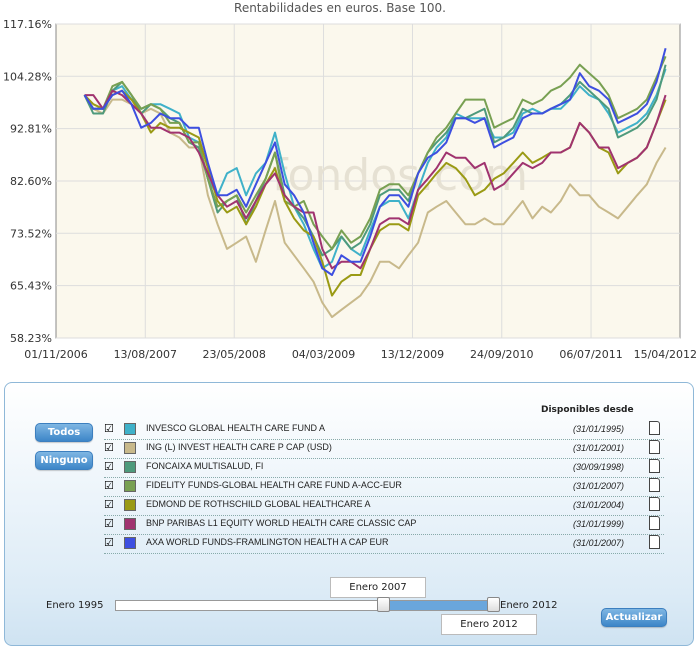 The width and height of the screenshot is (700, 651). I want to click on x-tick-label: 15/04/2012, so click(665, 354).